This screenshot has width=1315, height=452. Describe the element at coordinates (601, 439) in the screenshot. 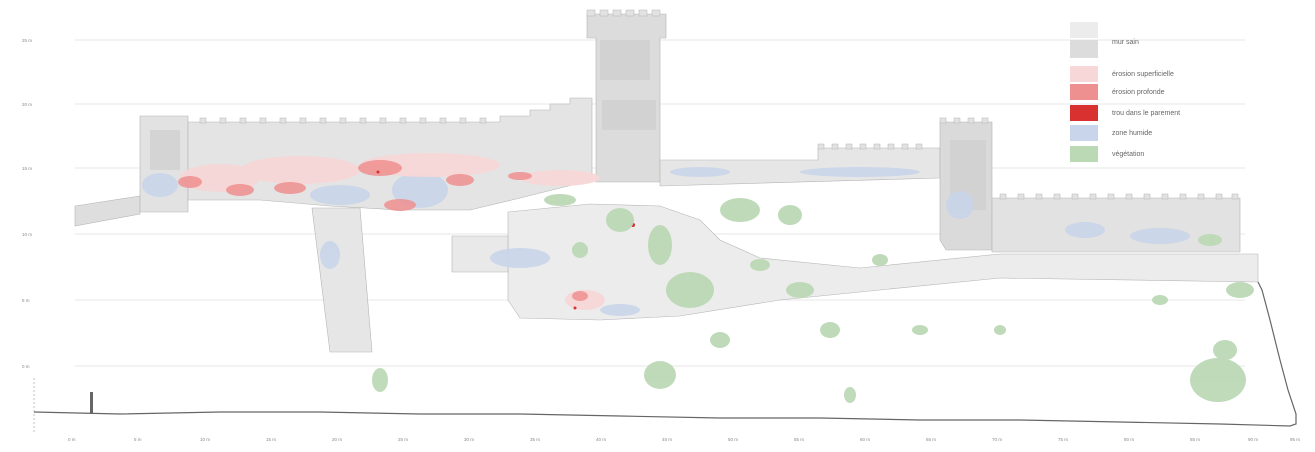

I see `x-tick-label: 40 m` at that location.